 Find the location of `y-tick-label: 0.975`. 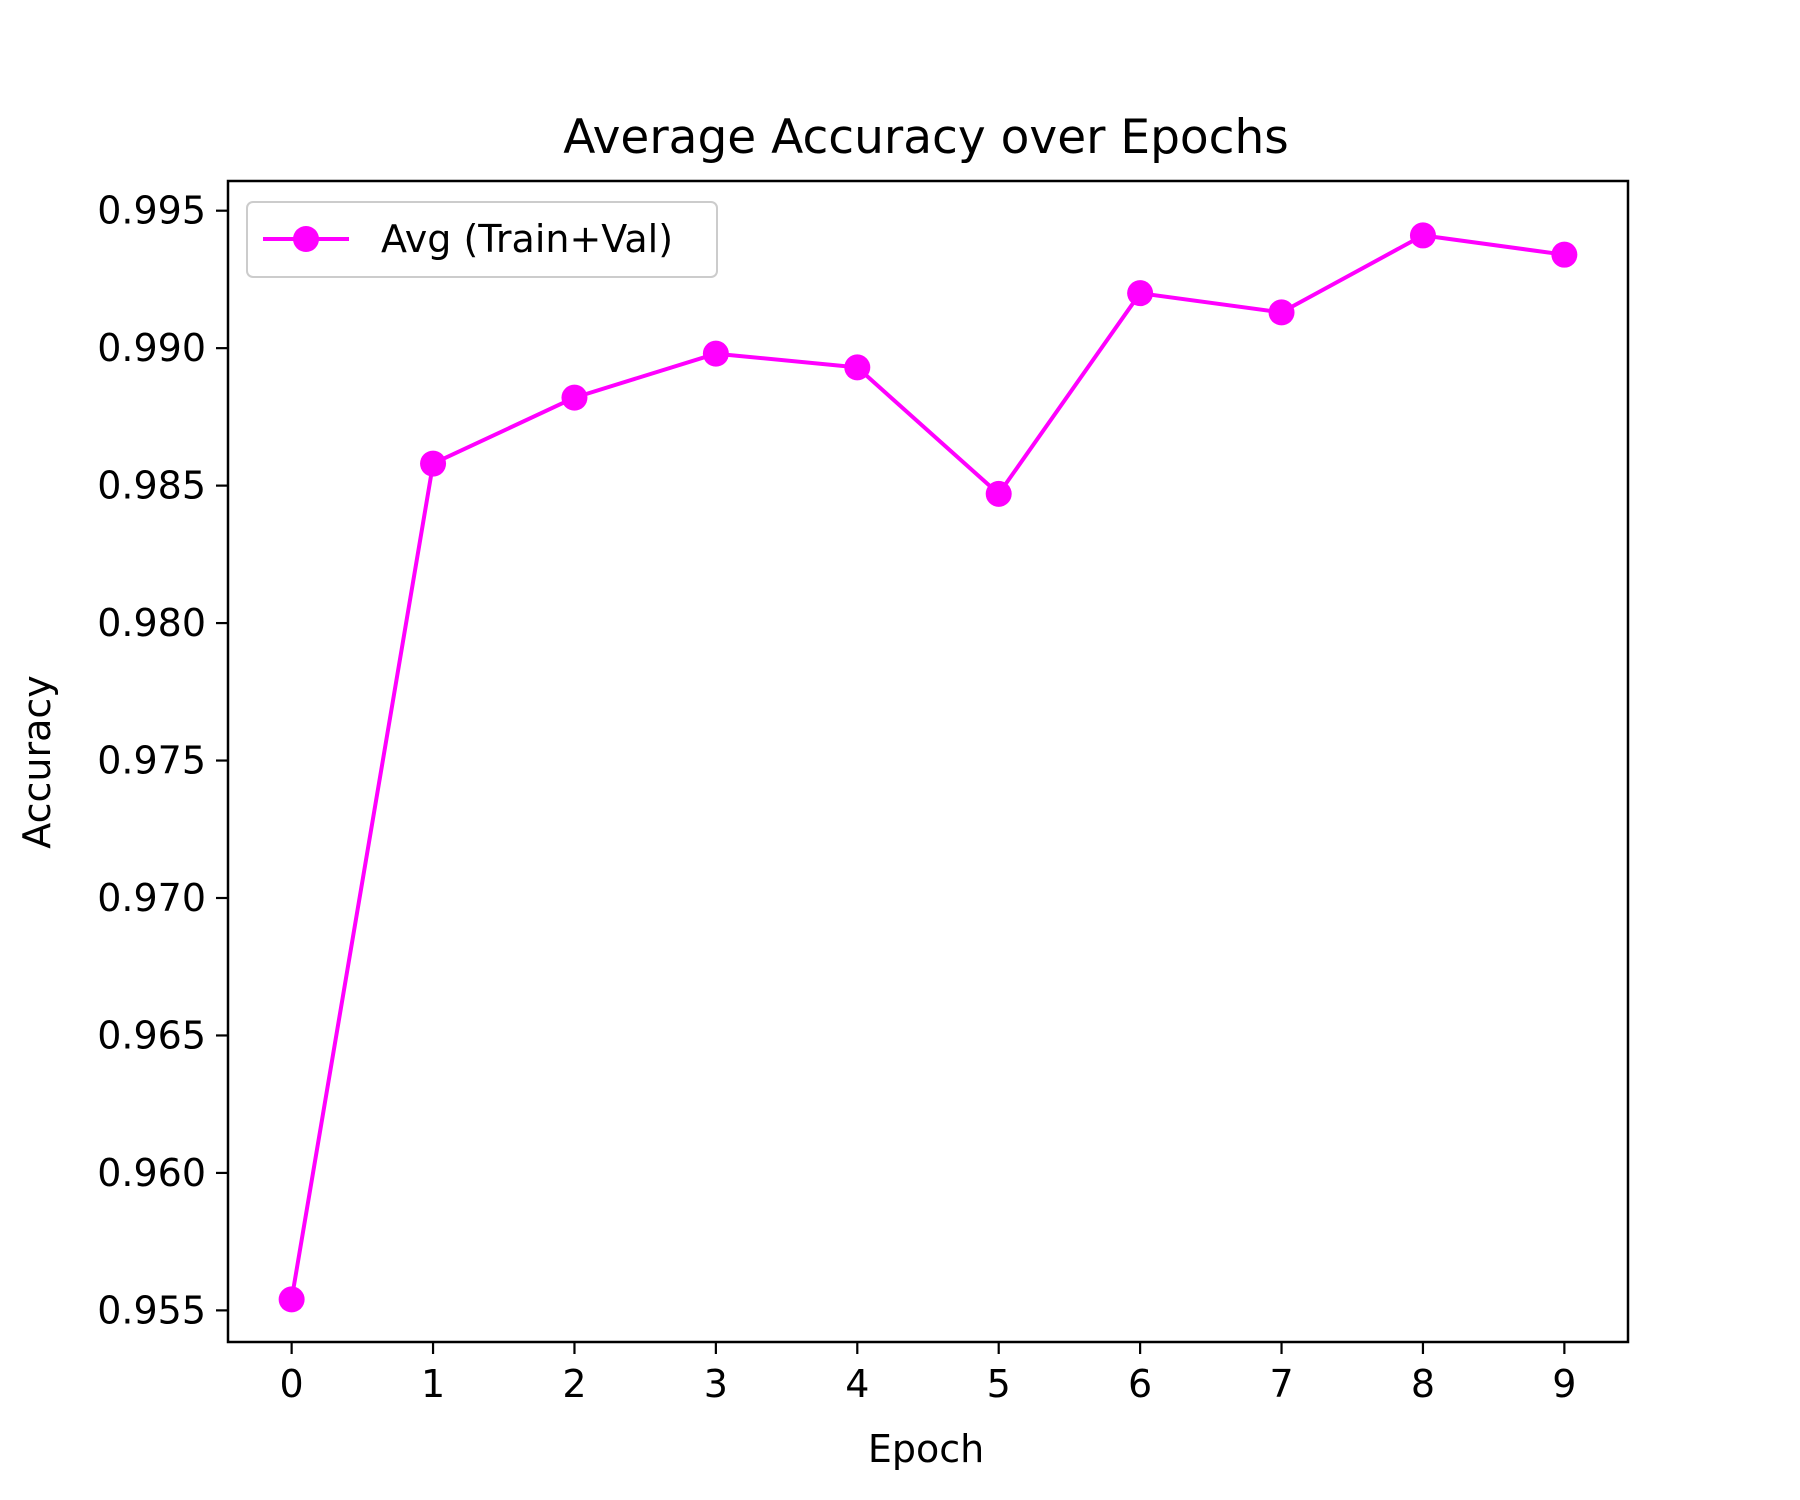

y-tick-label: 0.975 is located at coordinates (151, 761).